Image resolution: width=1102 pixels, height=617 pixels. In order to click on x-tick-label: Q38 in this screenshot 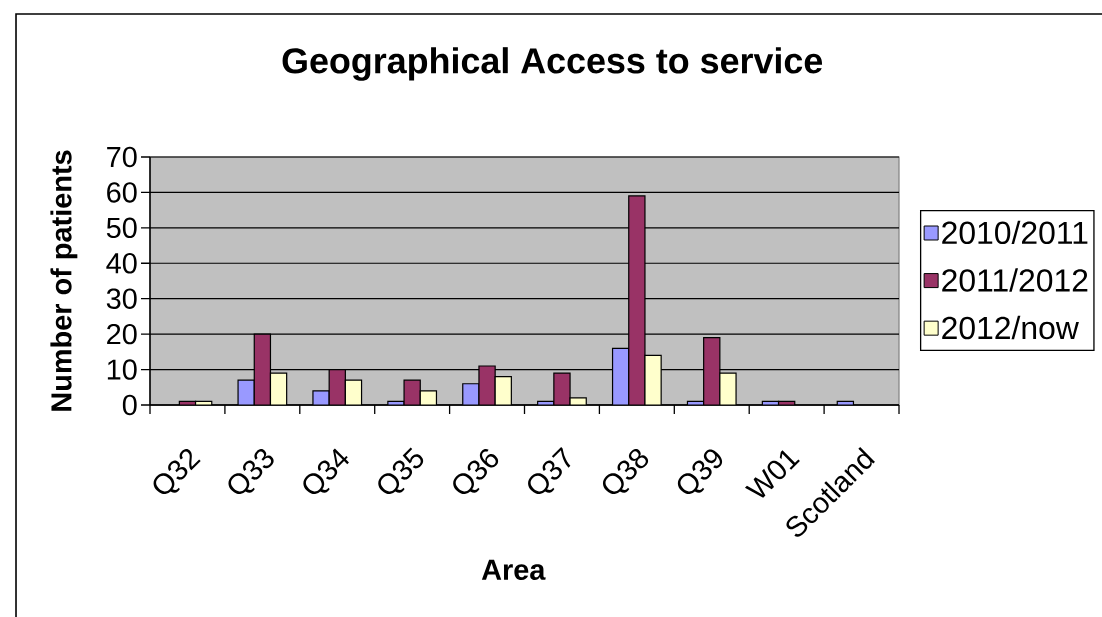, I will do `click(625, 472)`.